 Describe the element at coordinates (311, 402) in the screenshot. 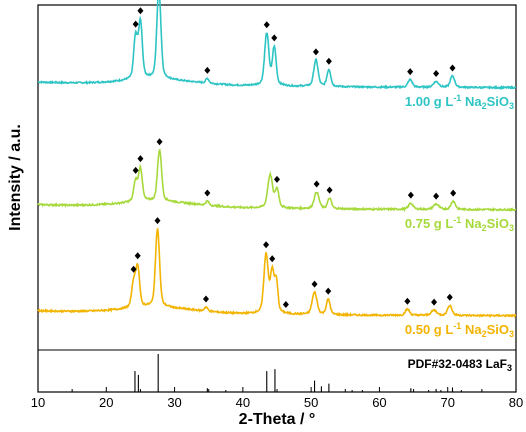

I see `x-tick-label: 50` at that location.